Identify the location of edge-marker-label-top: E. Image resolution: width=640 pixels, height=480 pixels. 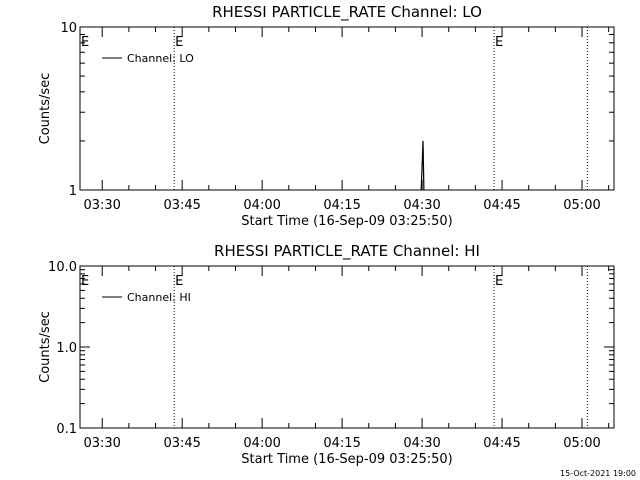
(85, 42).